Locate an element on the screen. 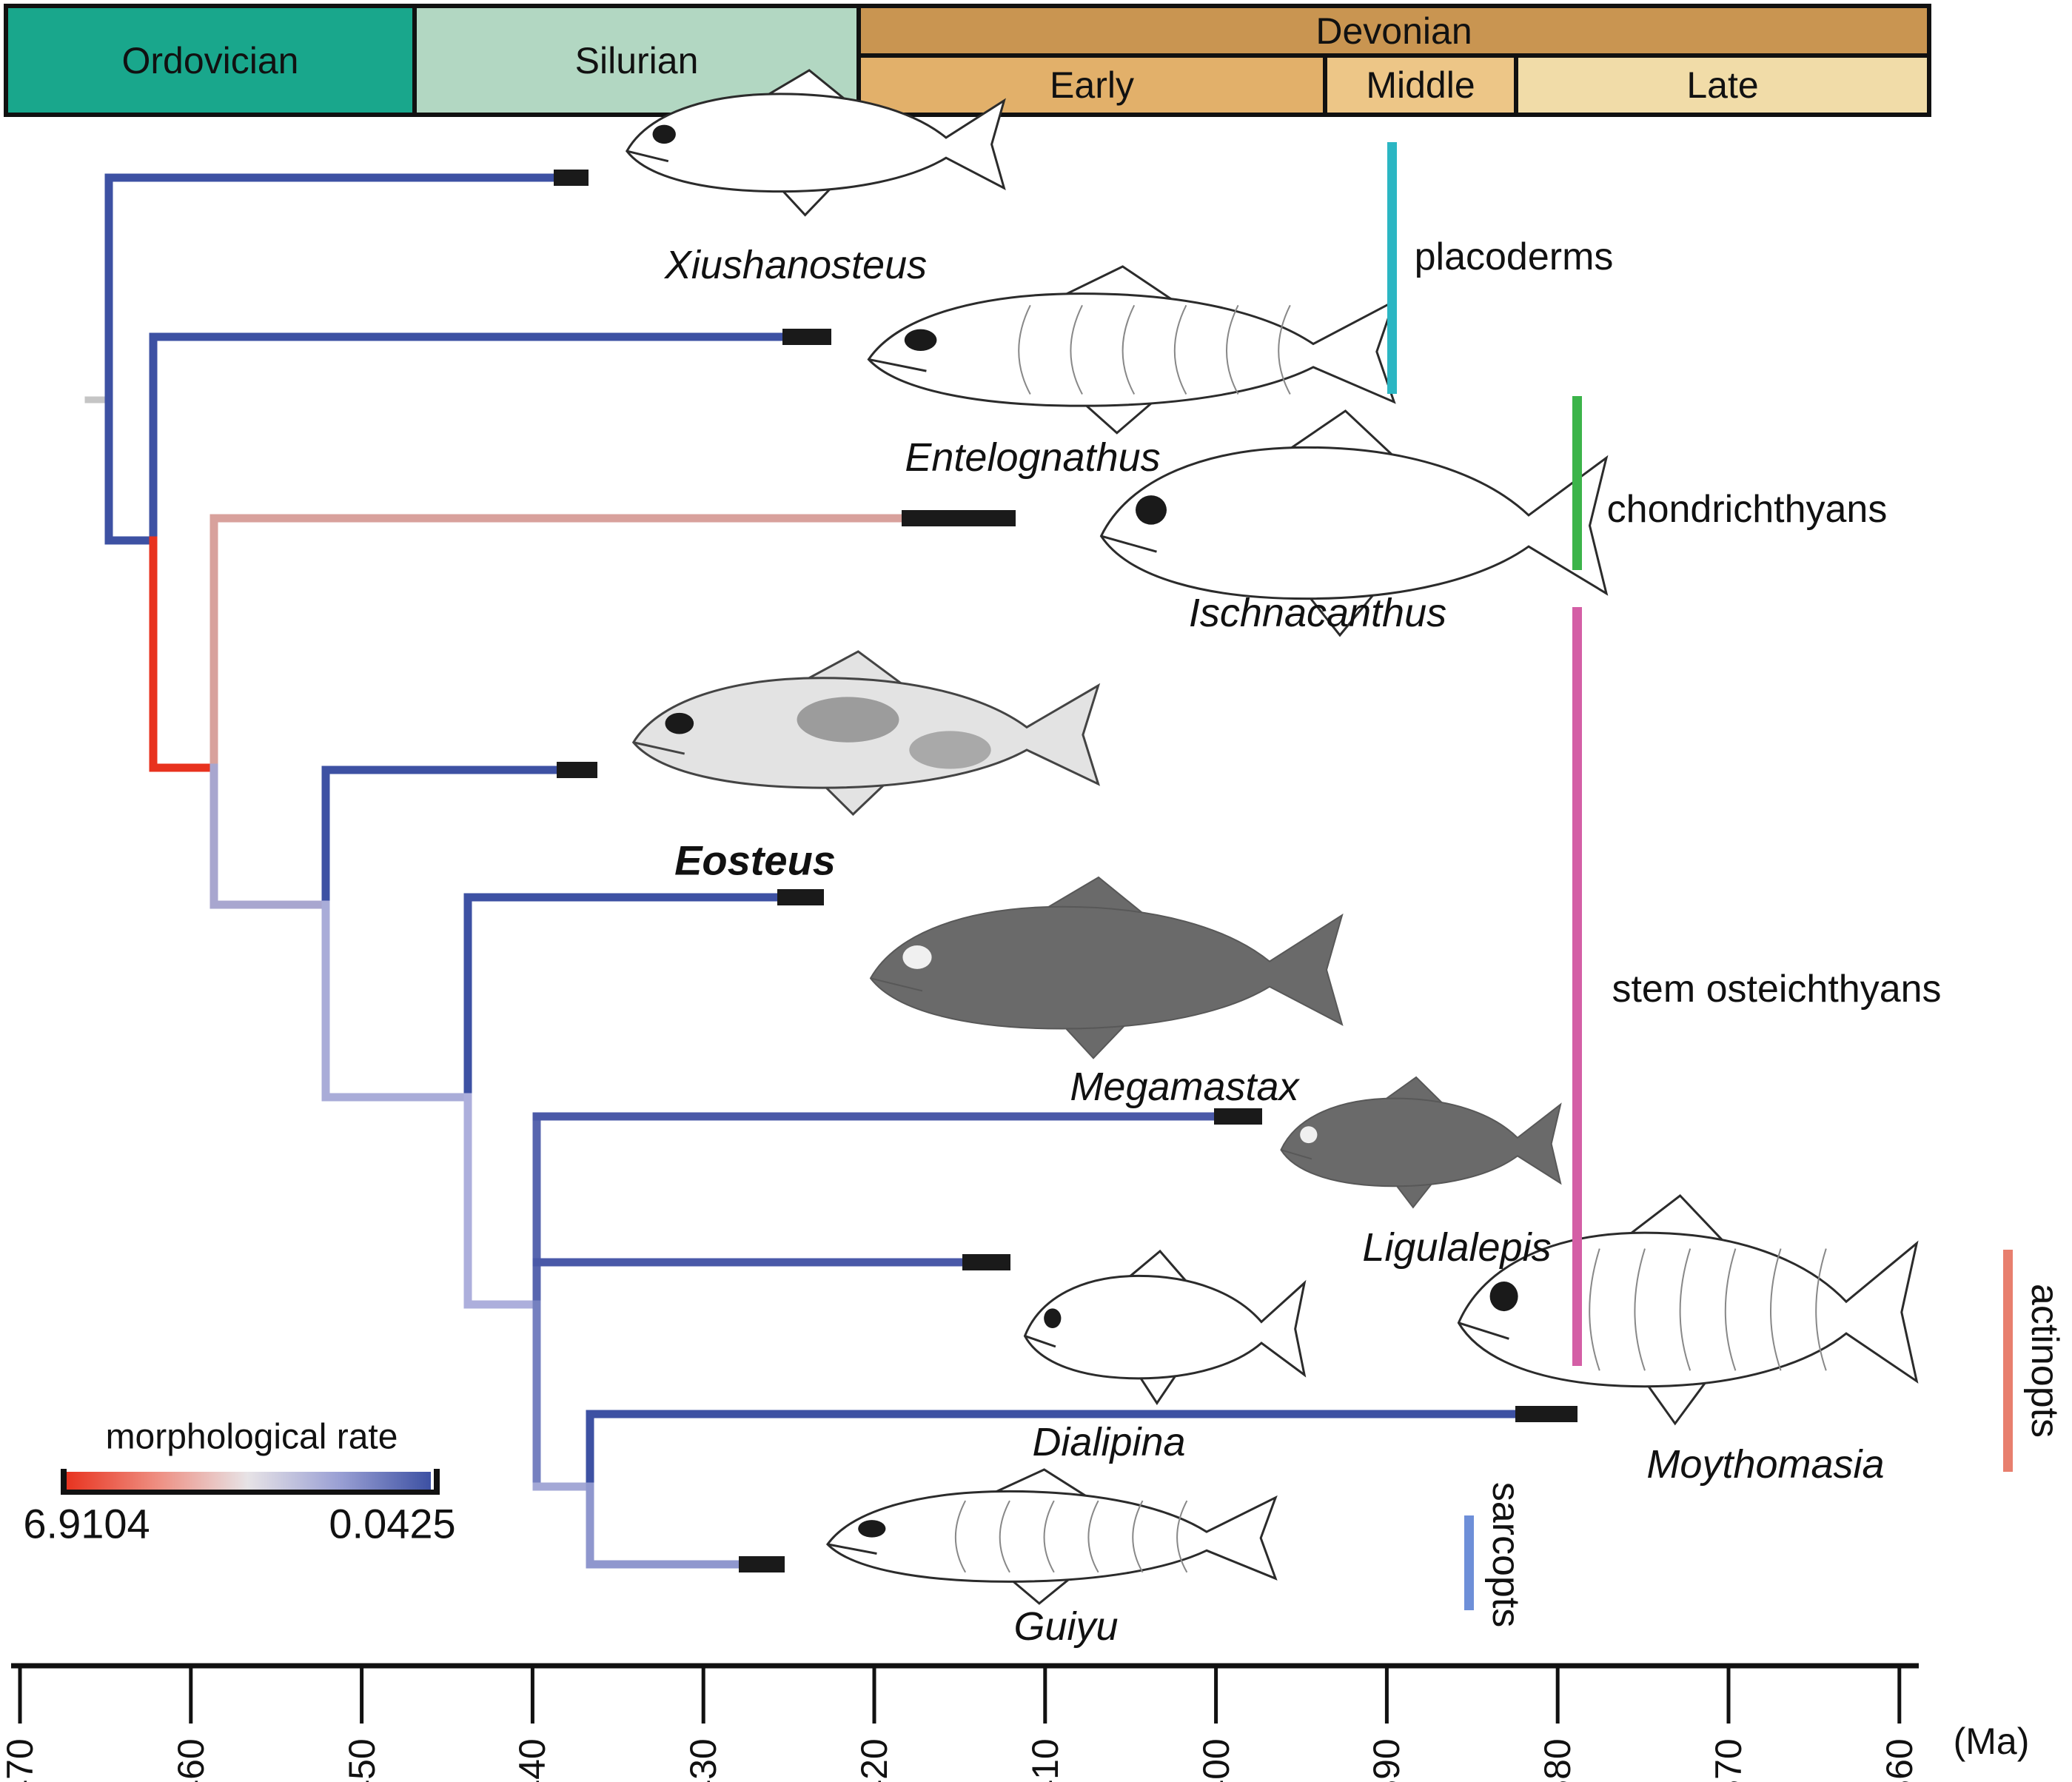 The width and height of the screenshot is (2072, 1782). axis-tick-label-400: 400 is located at coordinates (1216, 1760).